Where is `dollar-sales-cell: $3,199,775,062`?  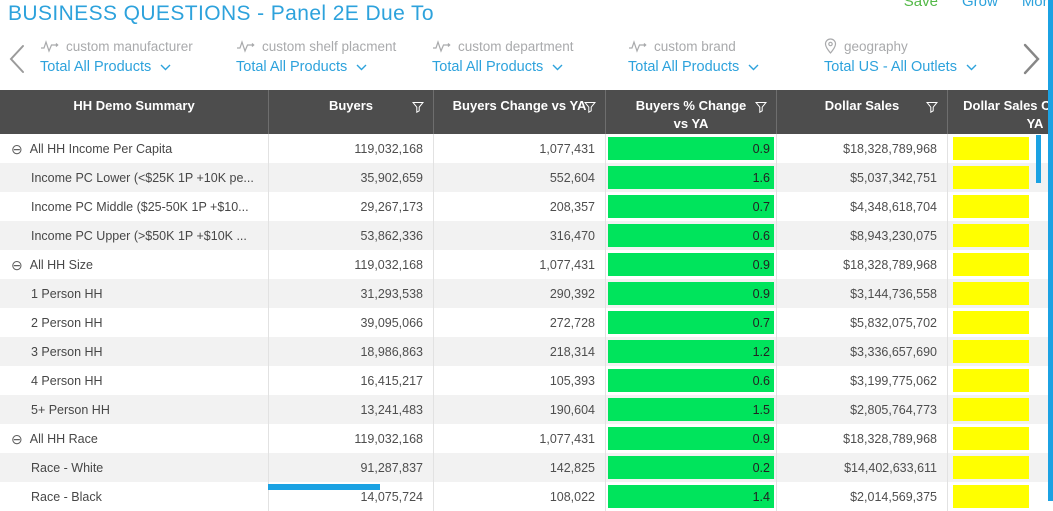 dollar-sales-cell: $3,199,775,062 is located at coordinates (861, 380).